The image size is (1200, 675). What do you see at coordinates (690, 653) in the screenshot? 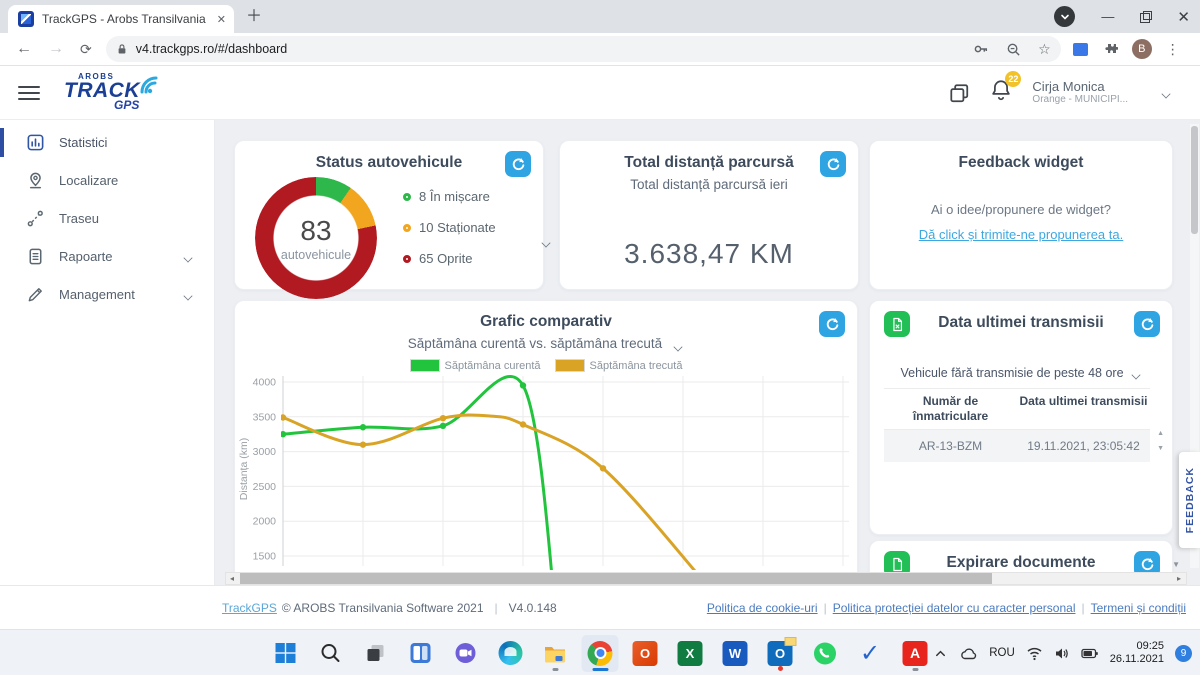
I see `excel-icon: X` at bounding box center [690, 653].